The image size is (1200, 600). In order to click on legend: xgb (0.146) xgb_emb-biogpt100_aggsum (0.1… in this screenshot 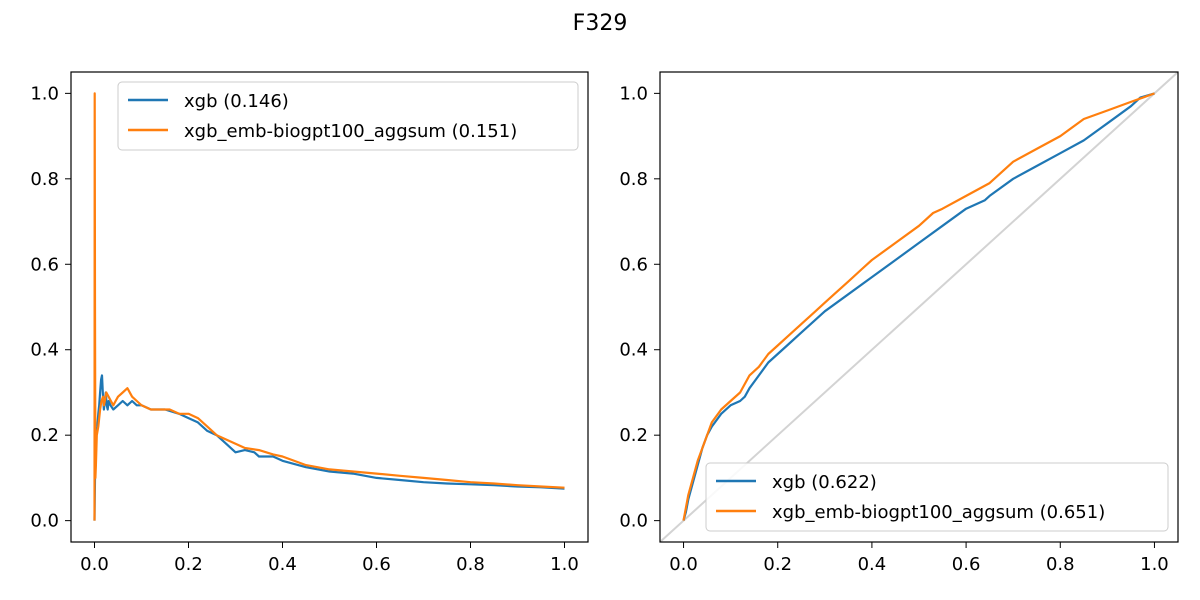, I will do `click(348, 116)`.